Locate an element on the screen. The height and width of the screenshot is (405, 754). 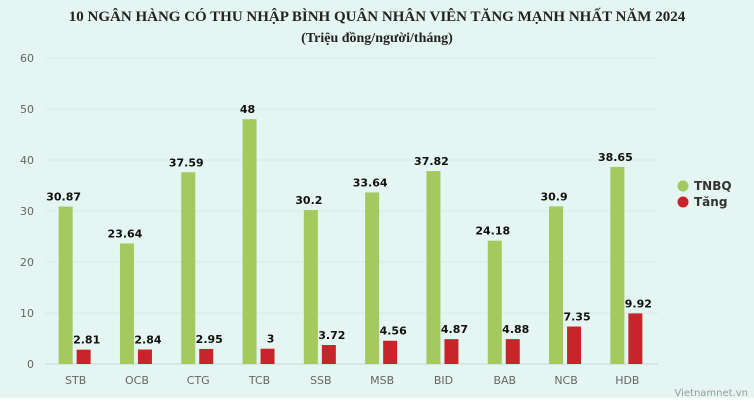
data-label: 30.2 is located at coordinates (308, 200).